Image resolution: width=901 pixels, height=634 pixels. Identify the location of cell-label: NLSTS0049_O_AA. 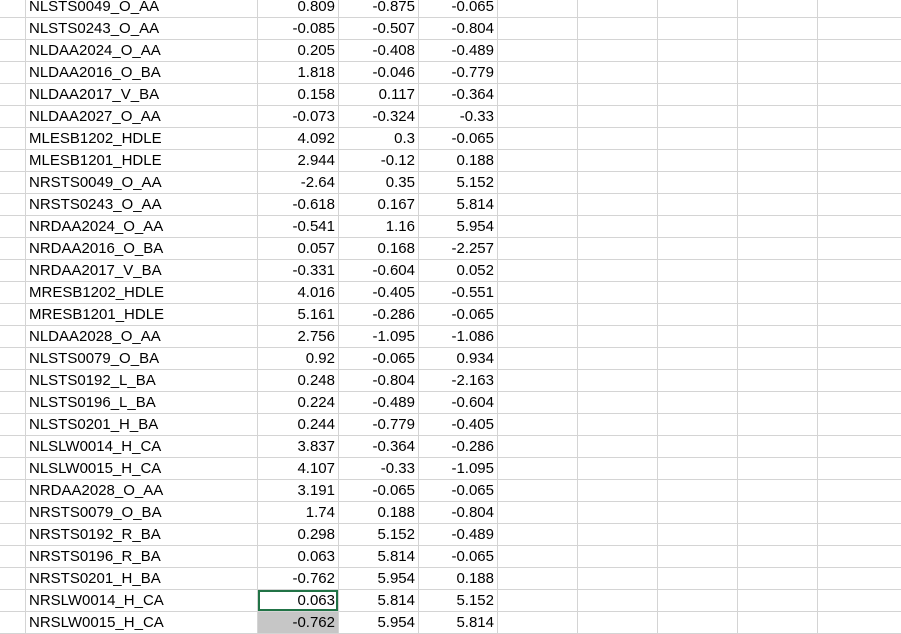
(142, 9).